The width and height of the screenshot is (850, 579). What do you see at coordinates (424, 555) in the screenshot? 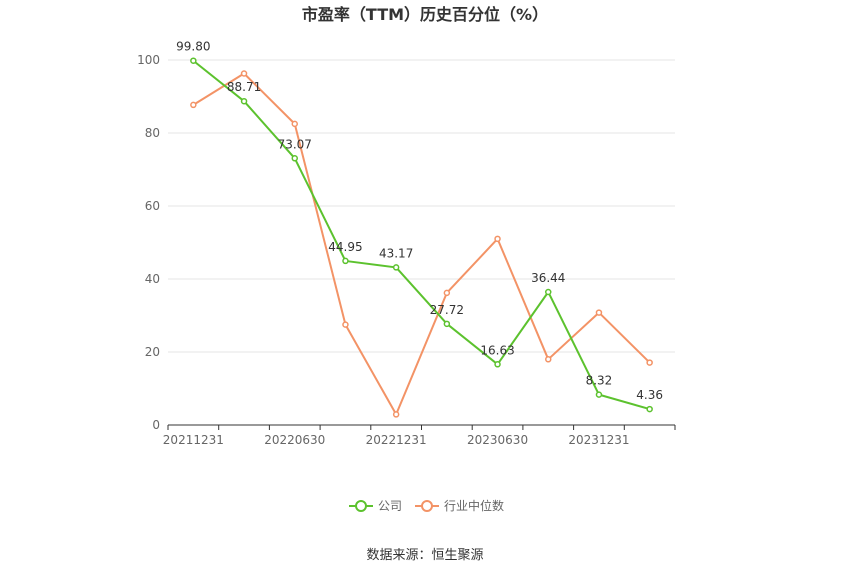
I see `source-note: 数据来源：恒生聚源` at bounding box center [424, 555].